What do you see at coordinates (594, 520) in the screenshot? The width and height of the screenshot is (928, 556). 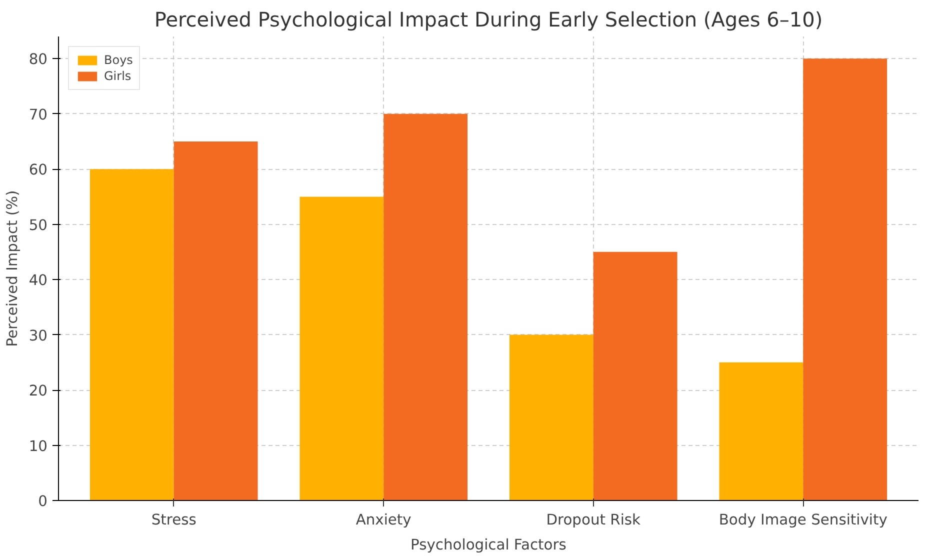 I see `x-tick-label: Dropout Risk` at bounding box center [594, 520].